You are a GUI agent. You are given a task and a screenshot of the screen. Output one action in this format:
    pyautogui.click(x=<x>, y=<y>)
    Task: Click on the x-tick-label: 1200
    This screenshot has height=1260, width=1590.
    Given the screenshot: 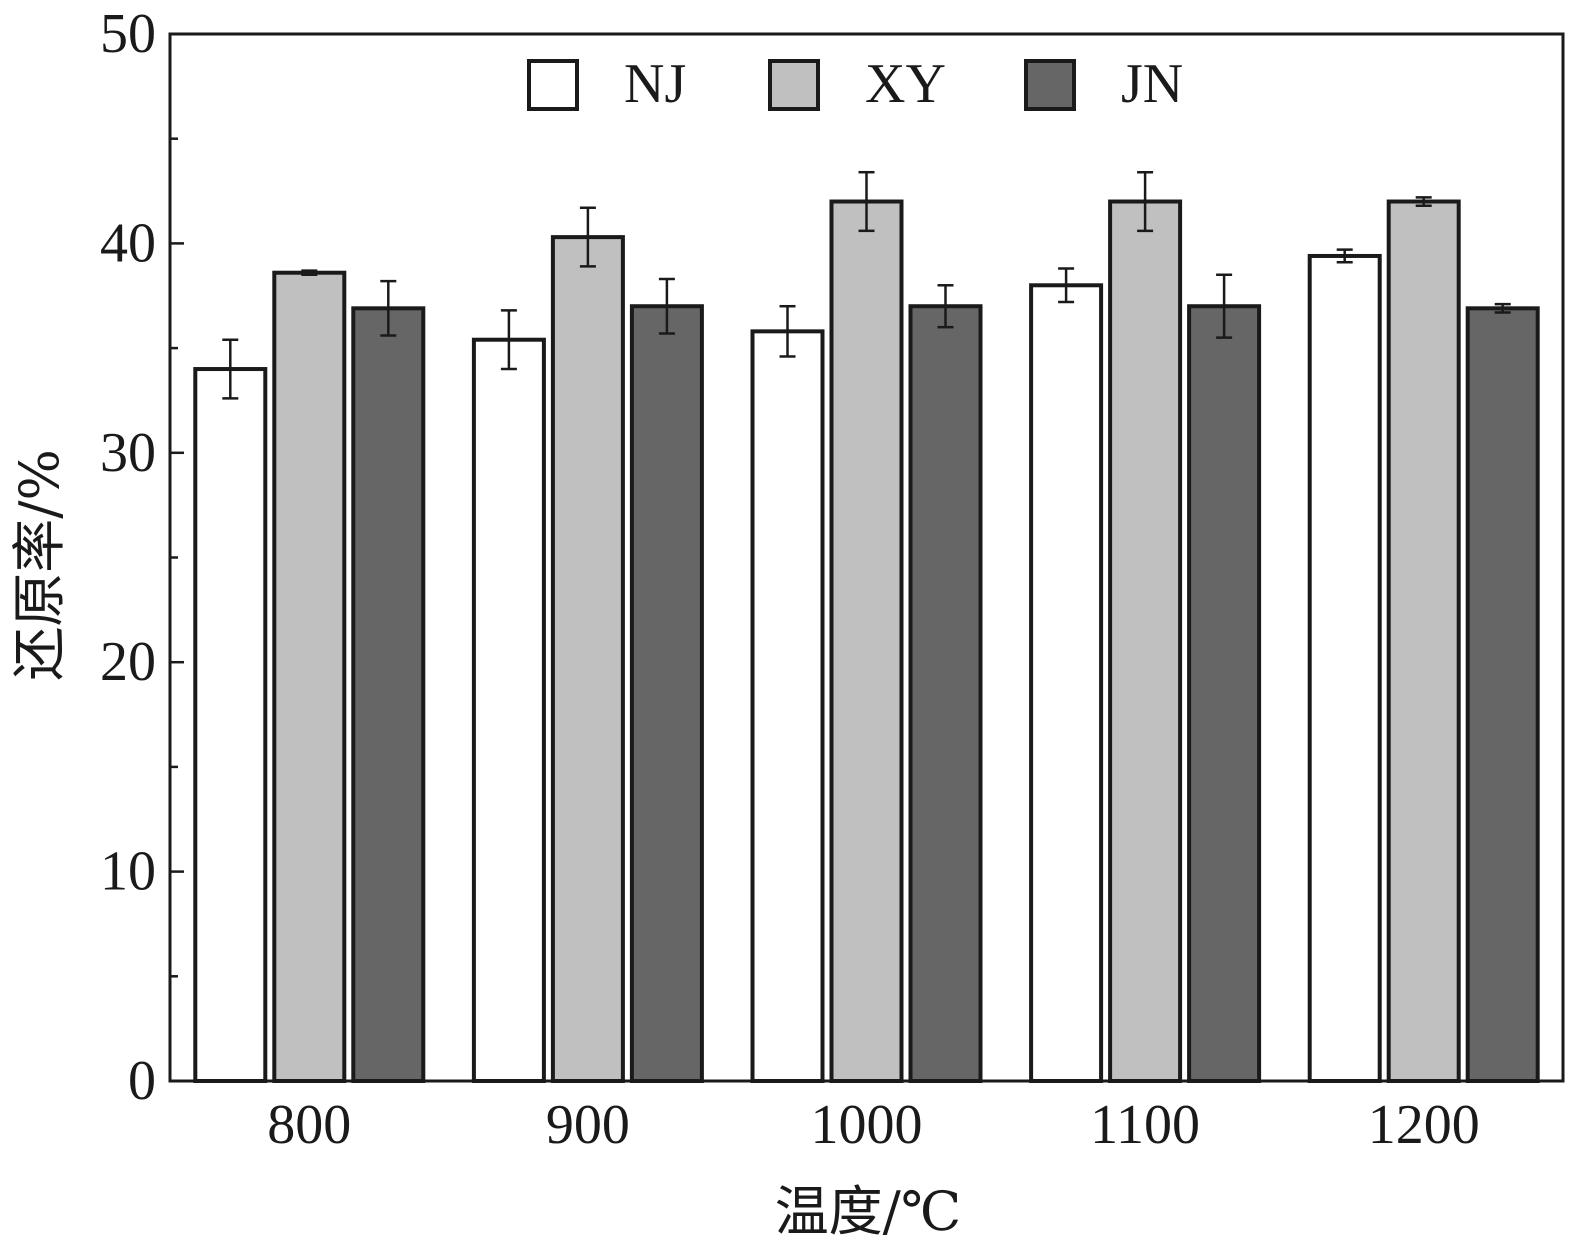 What is the action you would take?
    pyautogui.click(x=1424, y=1125)
    